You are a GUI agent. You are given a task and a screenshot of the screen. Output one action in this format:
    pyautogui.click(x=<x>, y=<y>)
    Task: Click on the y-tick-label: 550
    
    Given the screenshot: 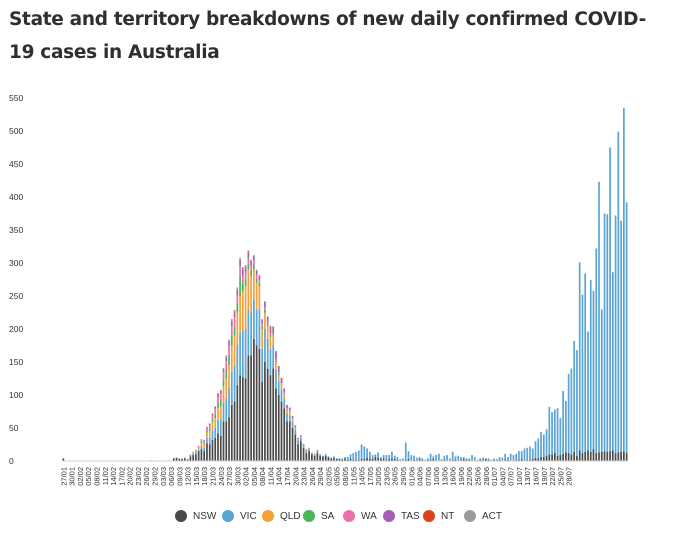 What is the action you would take?
    pyautogui.click(x=16, y=98)
    